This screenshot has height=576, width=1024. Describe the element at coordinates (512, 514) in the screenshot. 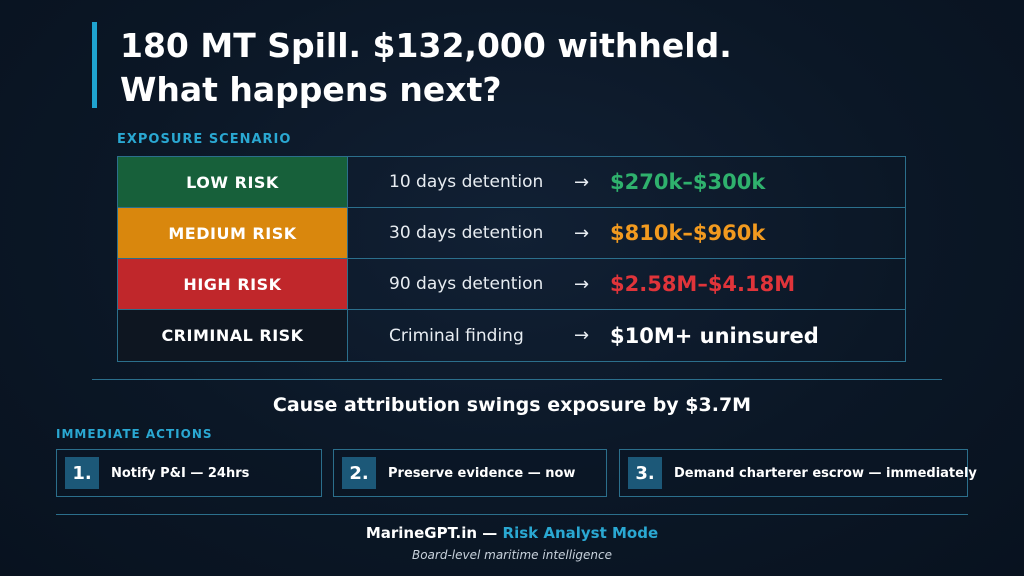

I see `footer-divider` at that location.